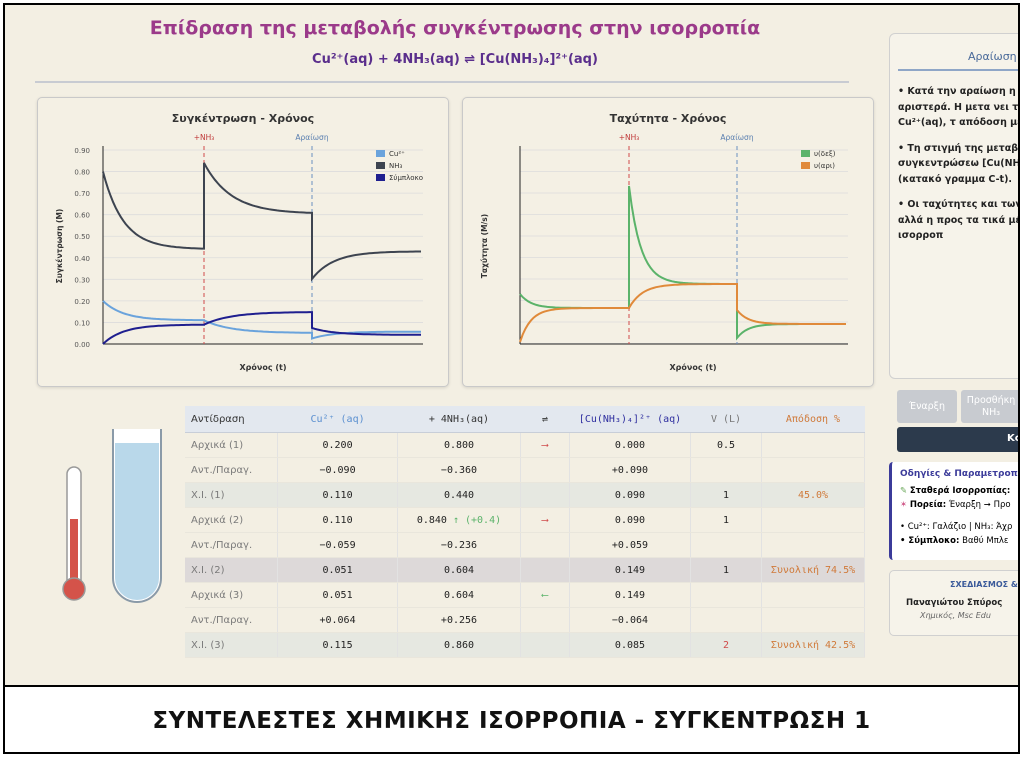  Describe the element at coordinates (337, 419) in the screenshot. I see `col-cu: Cu²⁺ (aq)` at that location.